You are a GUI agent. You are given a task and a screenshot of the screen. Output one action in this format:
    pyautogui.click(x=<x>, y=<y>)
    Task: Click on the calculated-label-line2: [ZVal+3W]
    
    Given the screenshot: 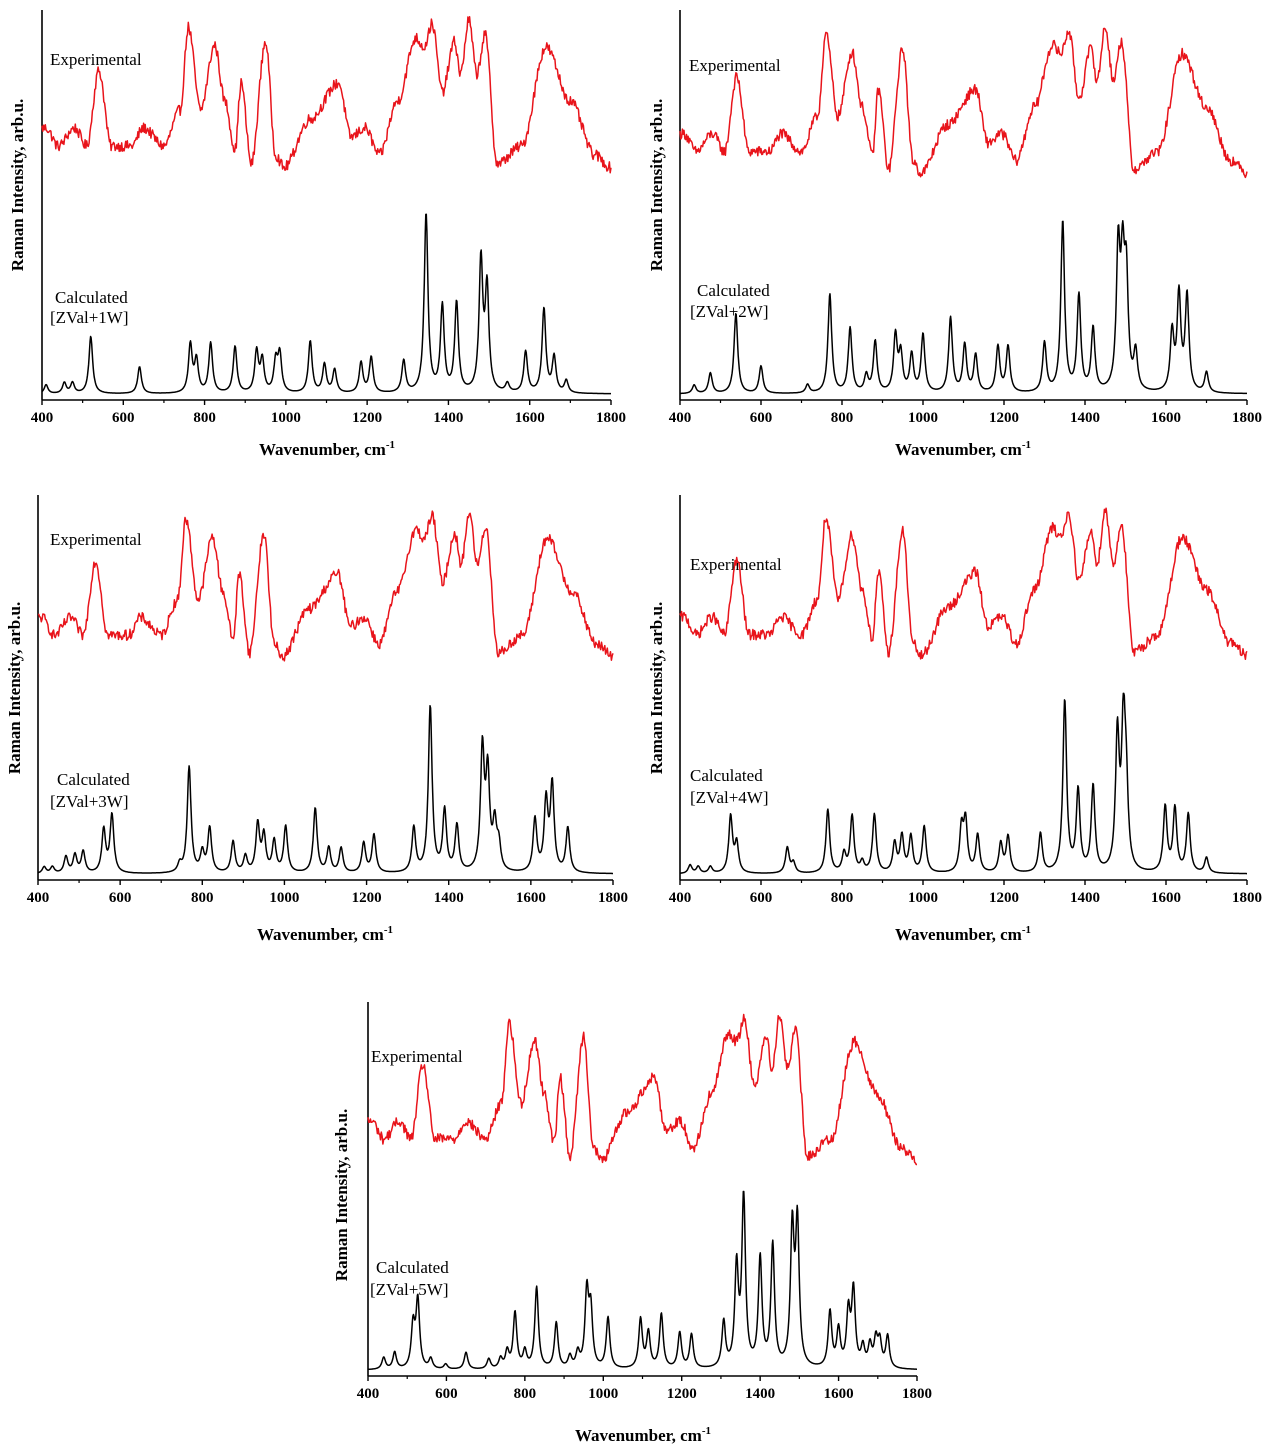 What is the action you would take?
    pyautogui.click(x=89, y=801)
    